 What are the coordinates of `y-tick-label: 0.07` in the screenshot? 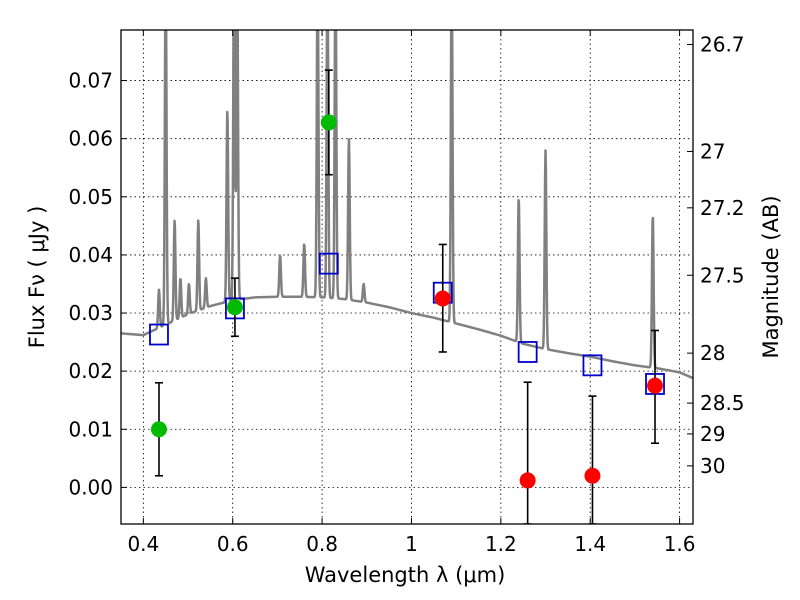 It's located at (90, 81).